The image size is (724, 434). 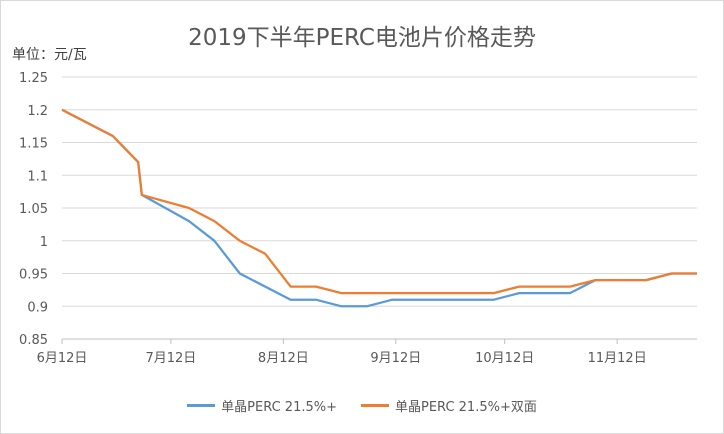 I want to click on y-tick-label: 1, so click(x=44, y=242).